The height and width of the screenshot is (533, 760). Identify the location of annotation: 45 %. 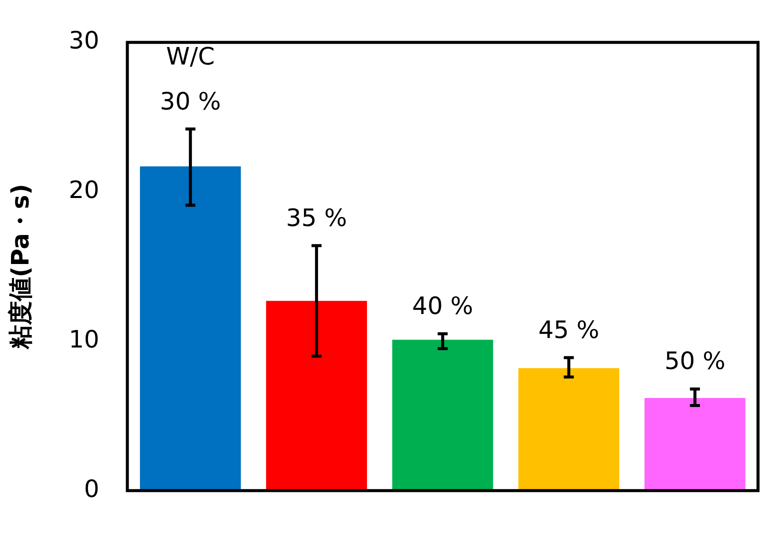
(569, 330).